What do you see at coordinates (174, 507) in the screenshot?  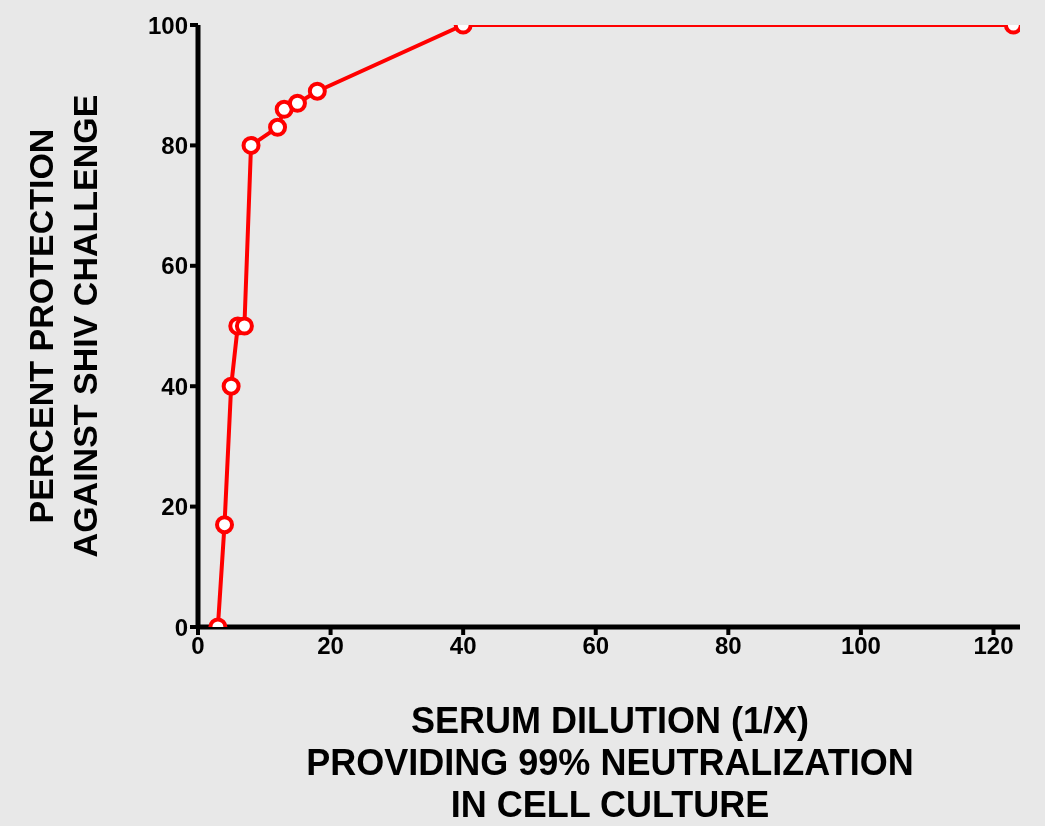 I see `y-tick-label: 20` at bounding box center [174, 507].